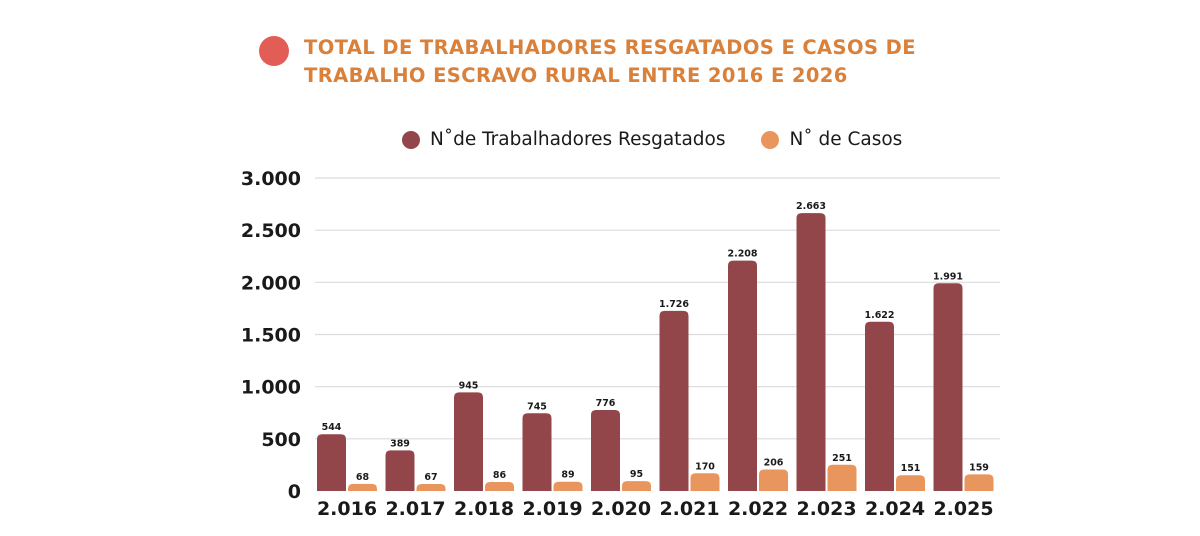 Image resolution: width=1200 pixels, height=536 pixels. Describe the element at coordinates (774, 463) in the screenshot. I see `data-label-casos: 206` at that location.